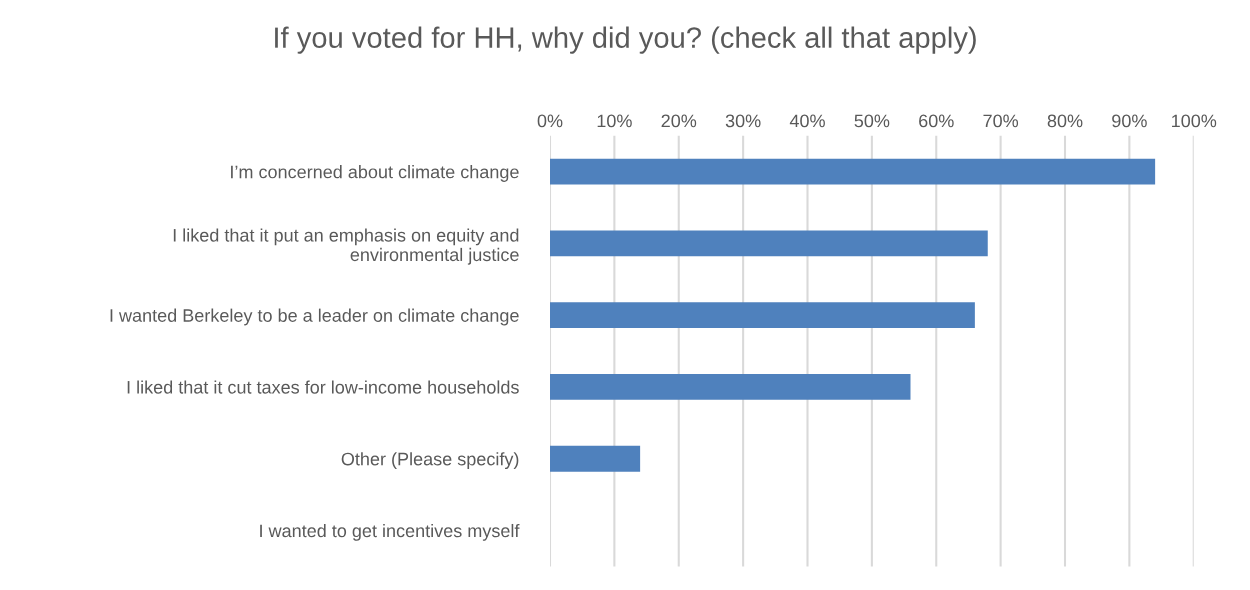  I want to click on x-tick-label: 30%, so click(743, 121).